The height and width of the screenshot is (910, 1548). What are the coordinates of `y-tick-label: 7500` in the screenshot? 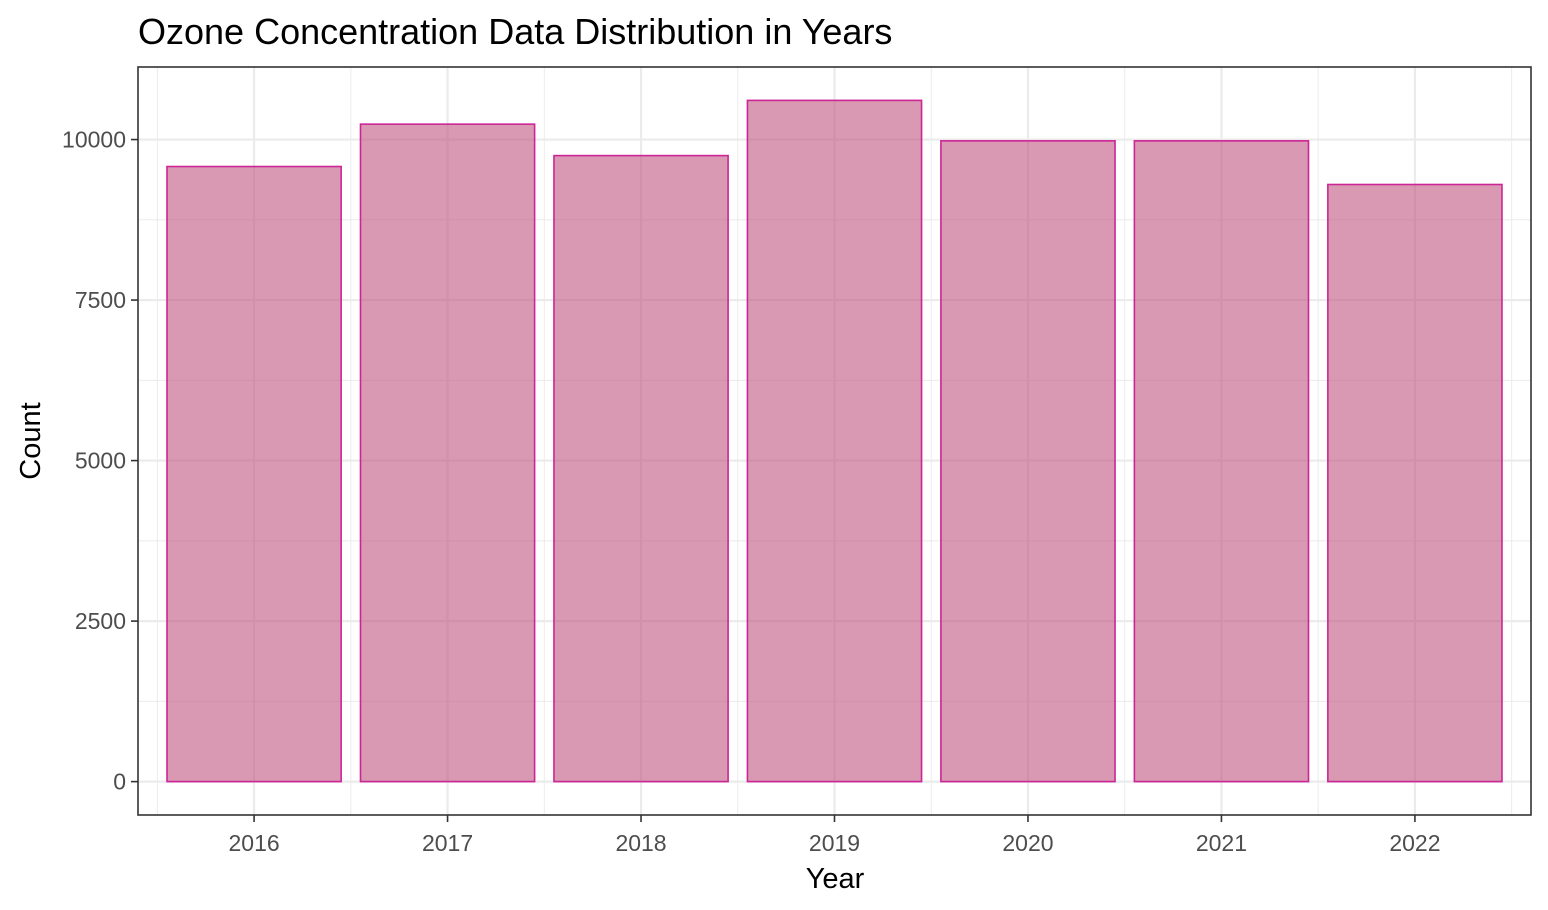 It's located at (100, 300).